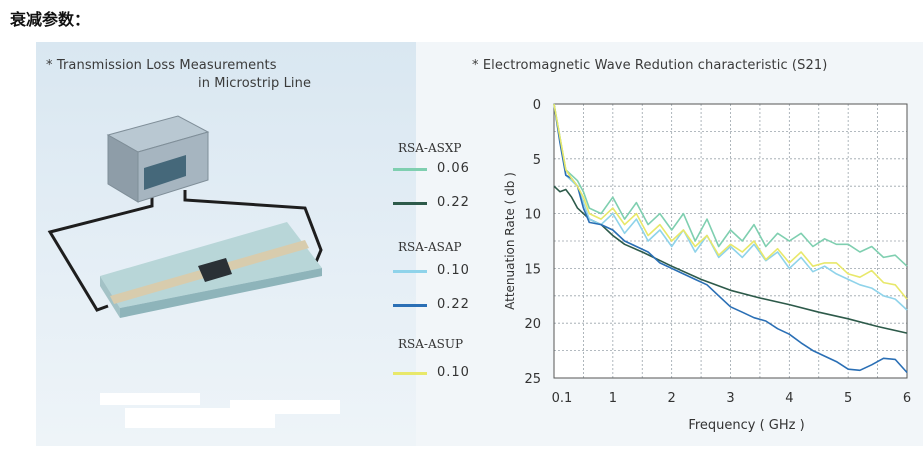  I want to click on y-tick-label: 5, so click(537, 160).